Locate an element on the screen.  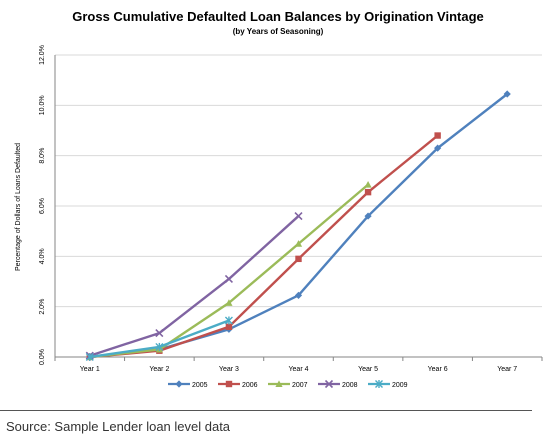
series-2008 is located at coordinates (194, 286).